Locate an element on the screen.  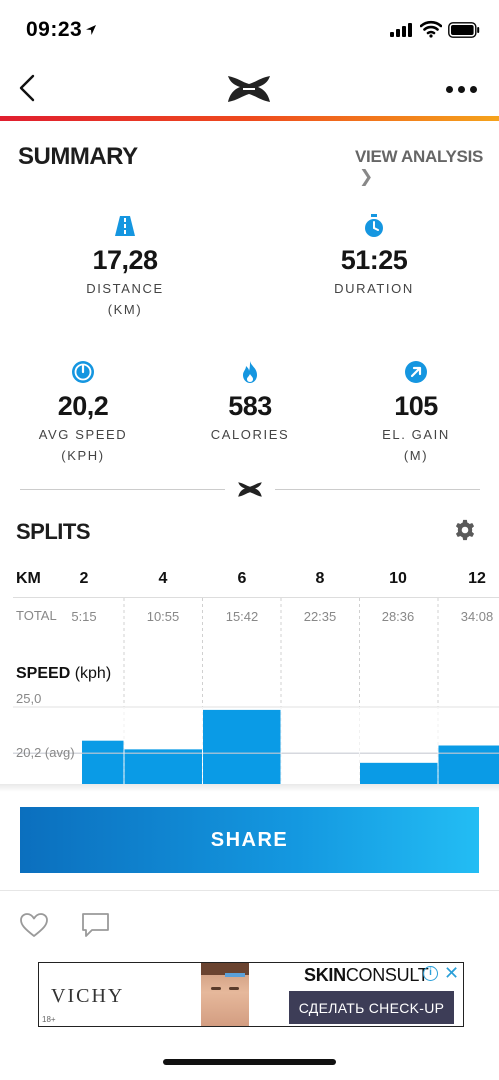
avg-speed-value: 20,2 is located at coordinates (83, 406).